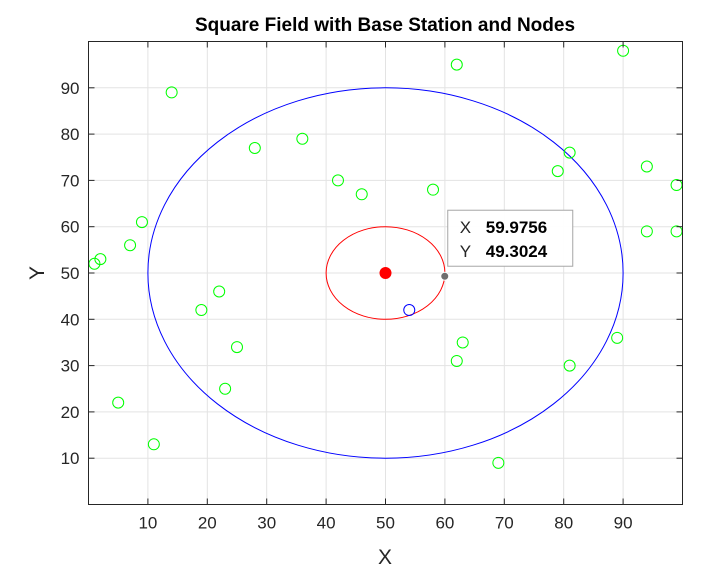 Image resolution: width=723 pixels, height=567 pixels. What do you see at coordinates (147, 523) in the screenshot?
I see `x-tick-label: 10` at bounding box center [147, 523].